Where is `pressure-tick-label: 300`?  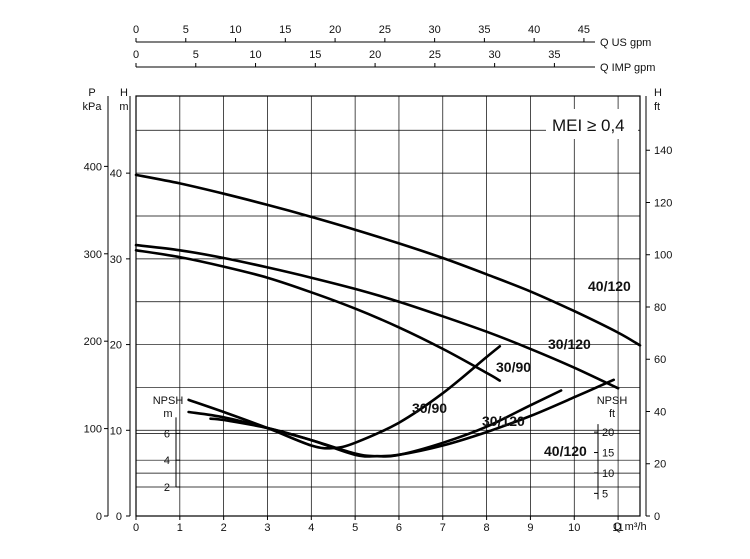 pressure-tick-label: 300 is located at coordinates (93, 255).